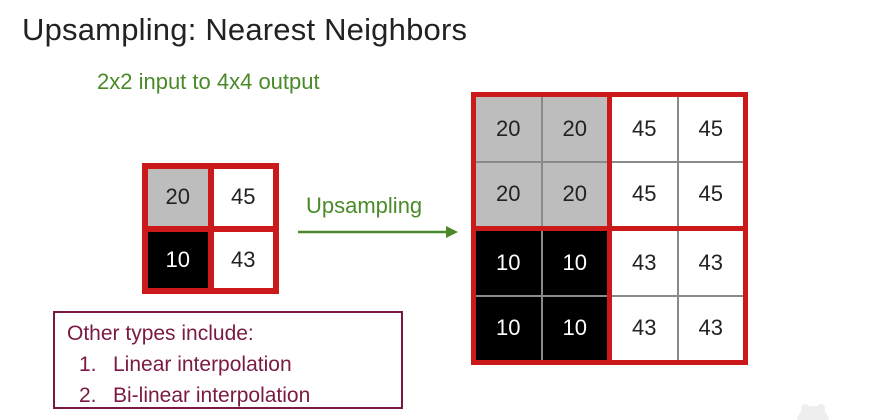 Image resolution: width=891 pixels, height=420 pixels. What do you see at coordinates (245, 29) in the screenshot?
I see `page-title: Upsampling: Nearest Neighbors` at bounding box center [245, 29].